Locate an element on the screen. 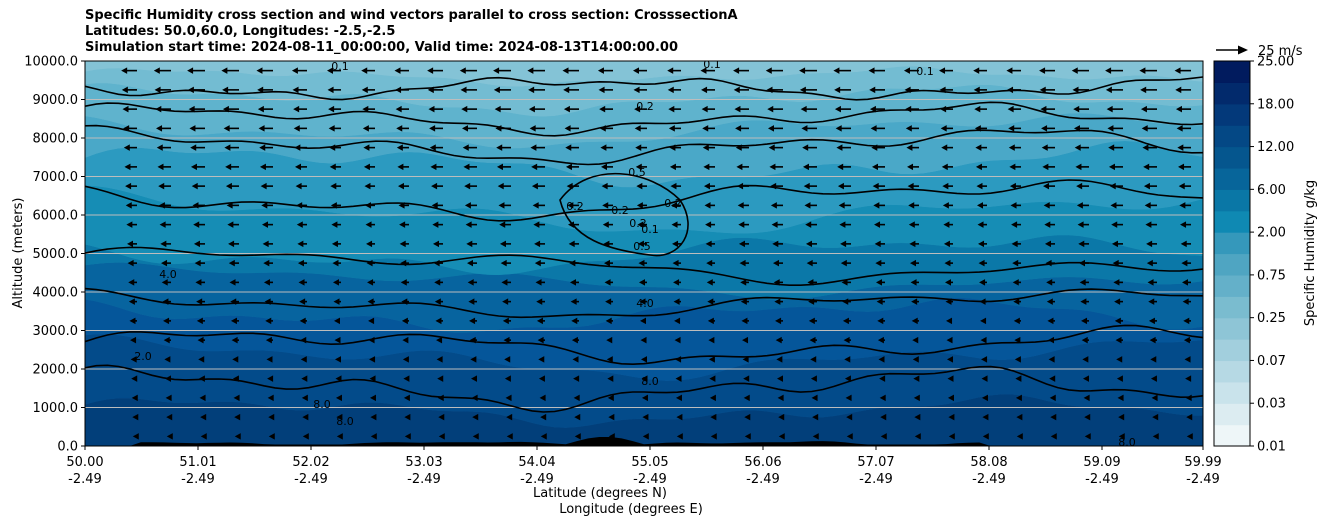 The height and width of the screenshot is (526, 1326). contour-label: 0.1 is located at coordinates (650, 229).